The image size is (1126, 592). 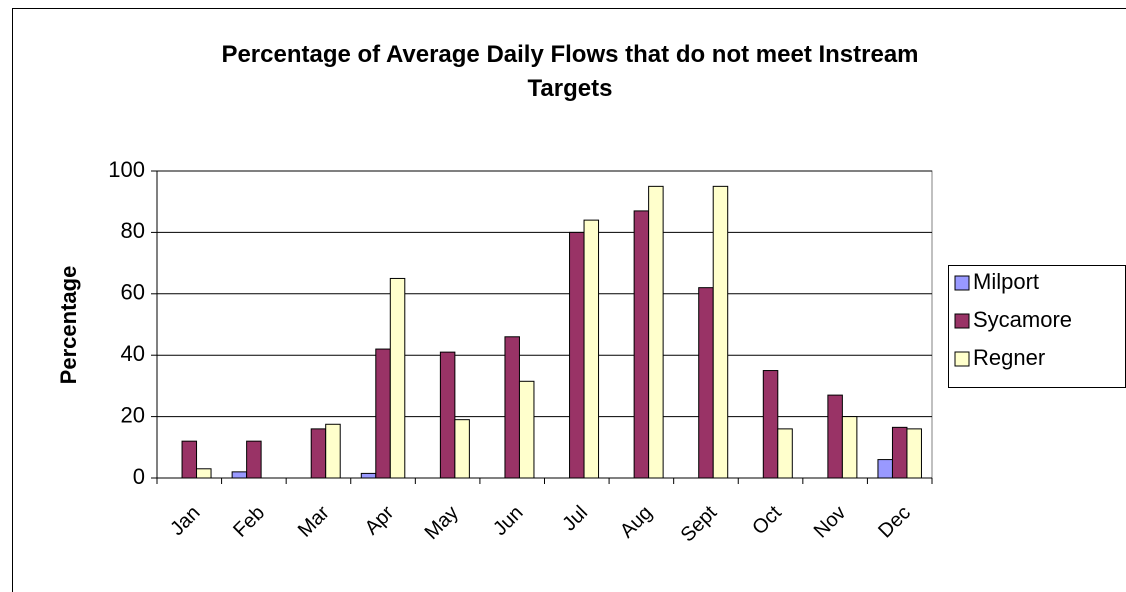 I want to click on legend-label: Regner, so click(x=1009, y=357).